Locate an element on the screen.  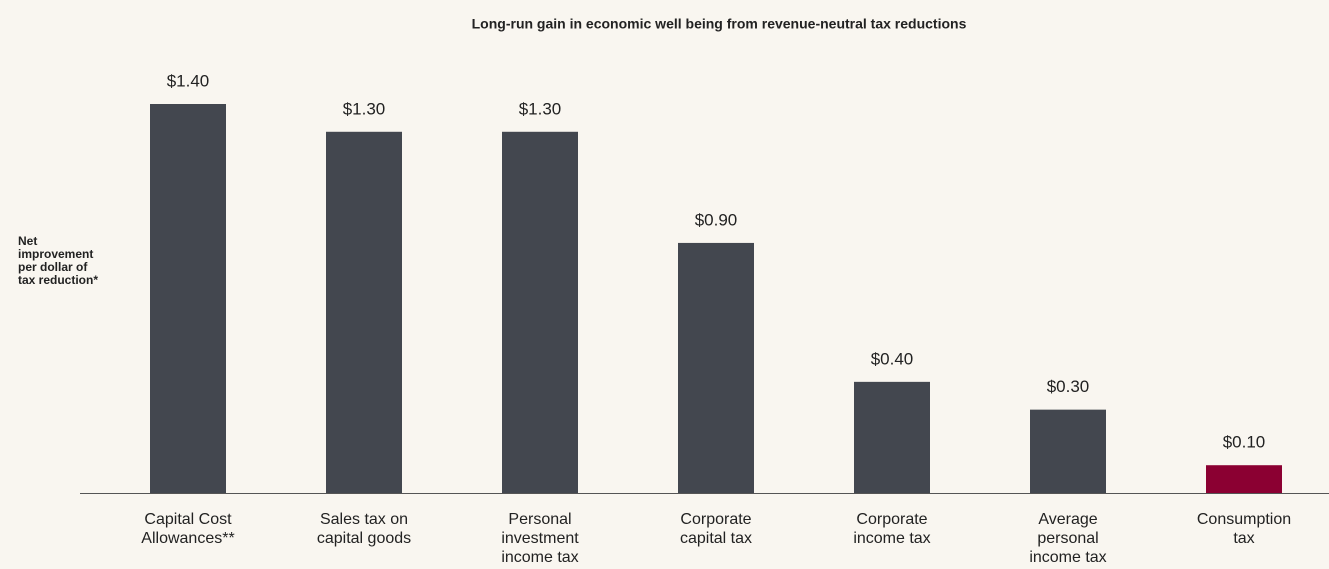
x-tick-label: Corporate capital tax is located at coordinates (716, 529).